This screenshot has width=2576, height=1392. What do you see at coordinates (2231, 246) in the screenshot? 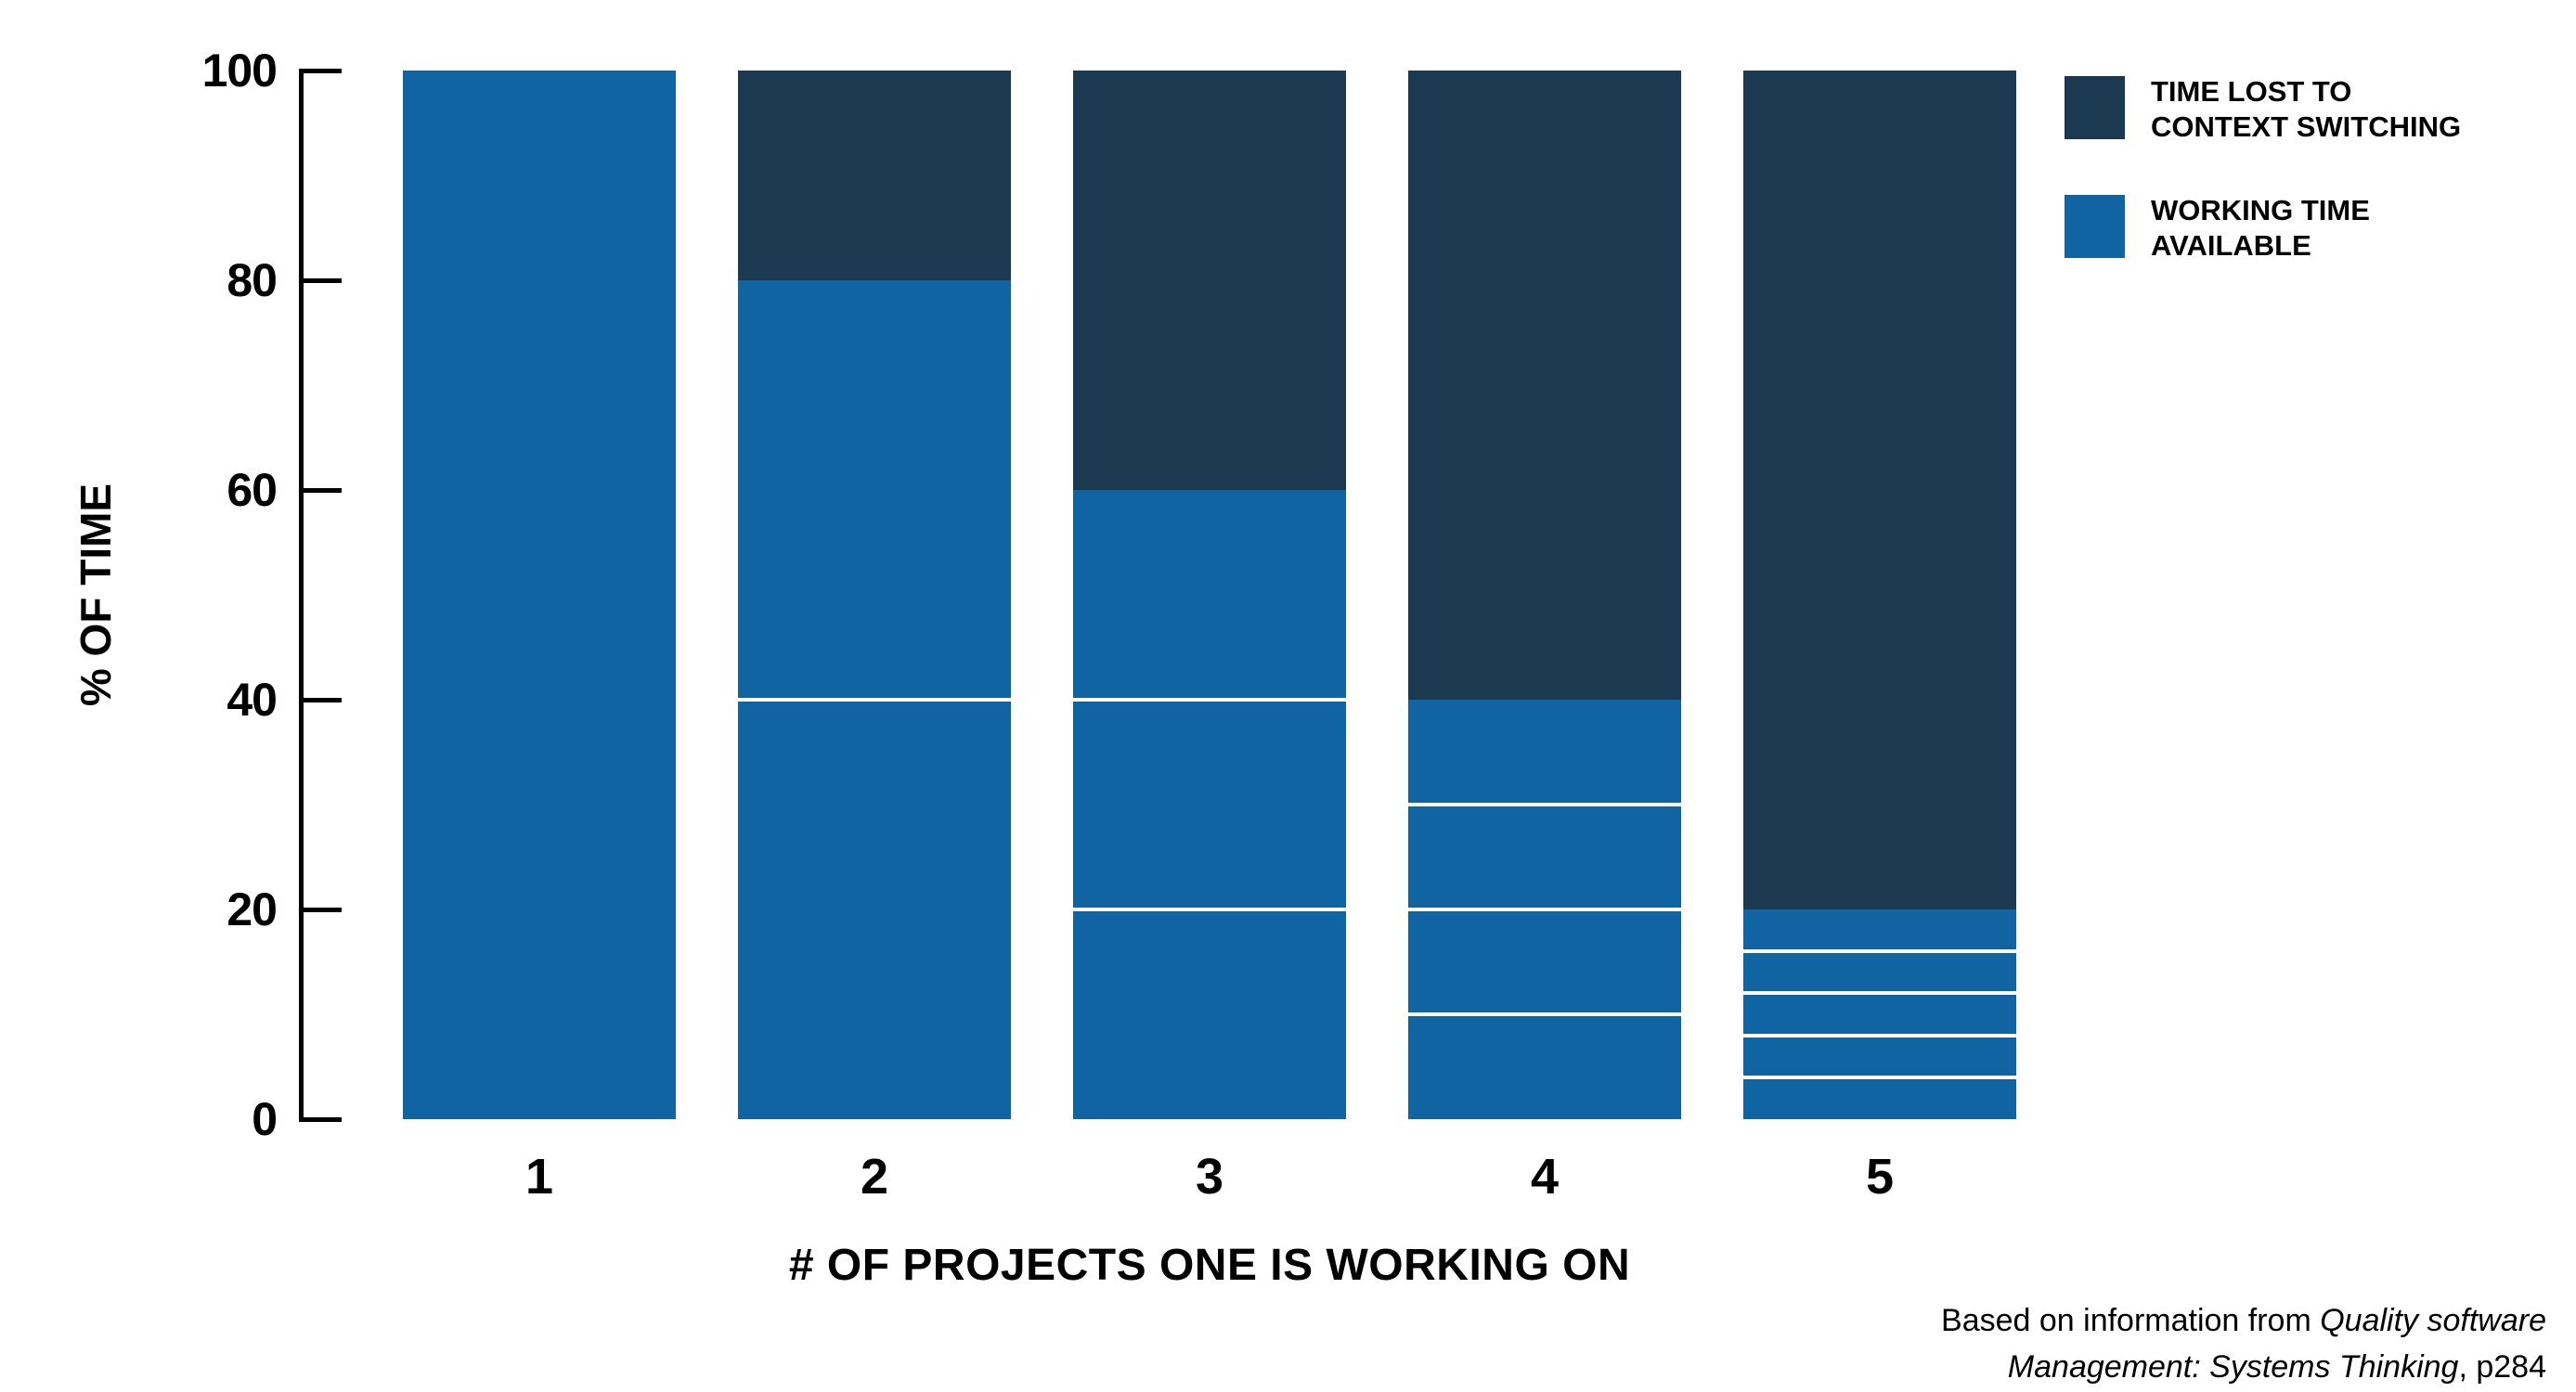
I see `legend-label-line: AVAILABLE` at bounding box center [2231, 246].